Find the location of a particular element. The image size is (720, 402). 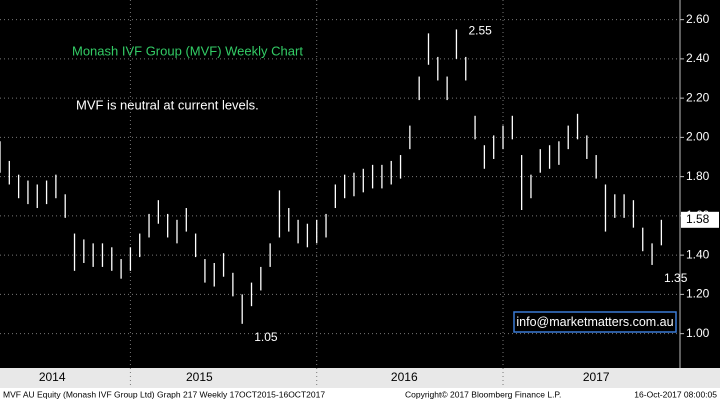

footer-band is located at coordinates (360, 395).